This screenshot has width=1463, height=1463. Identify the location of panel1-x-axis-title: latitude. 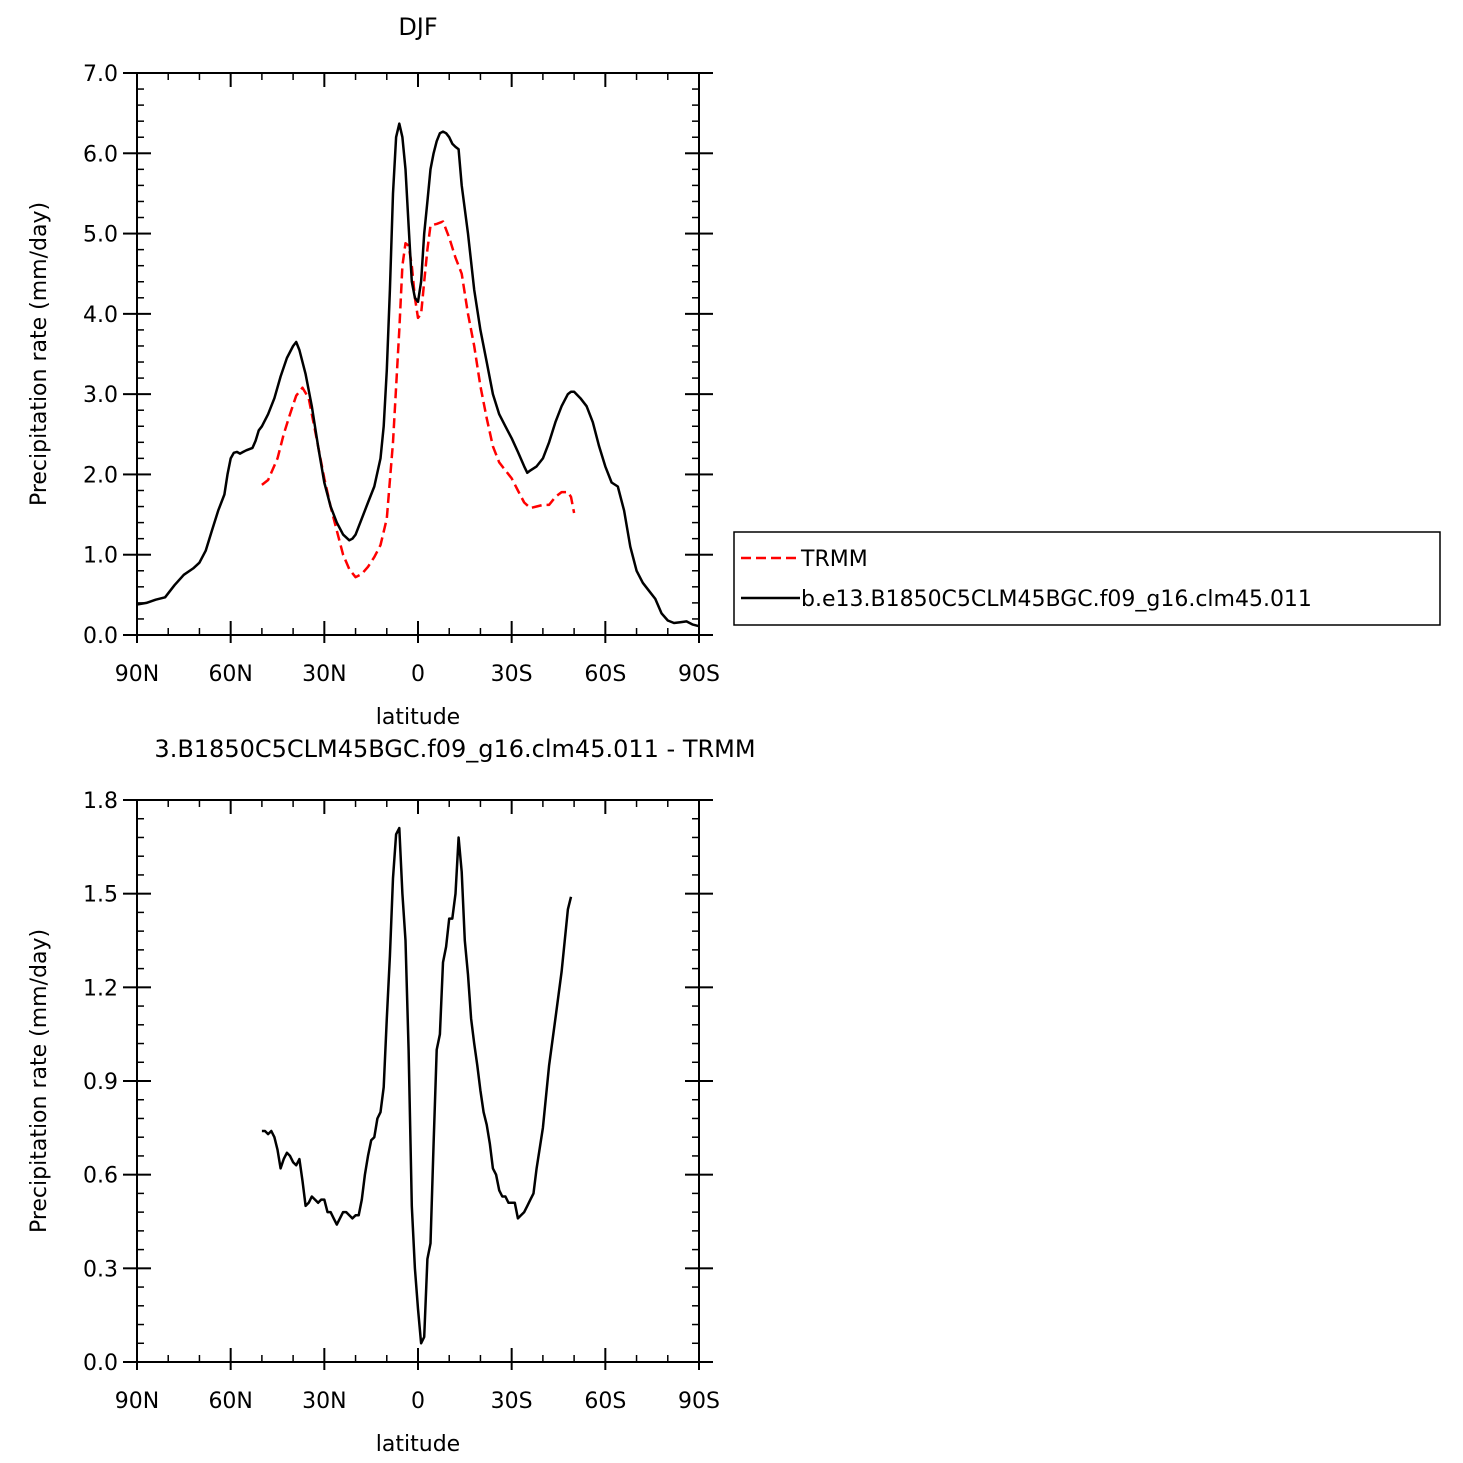
(418, 717).